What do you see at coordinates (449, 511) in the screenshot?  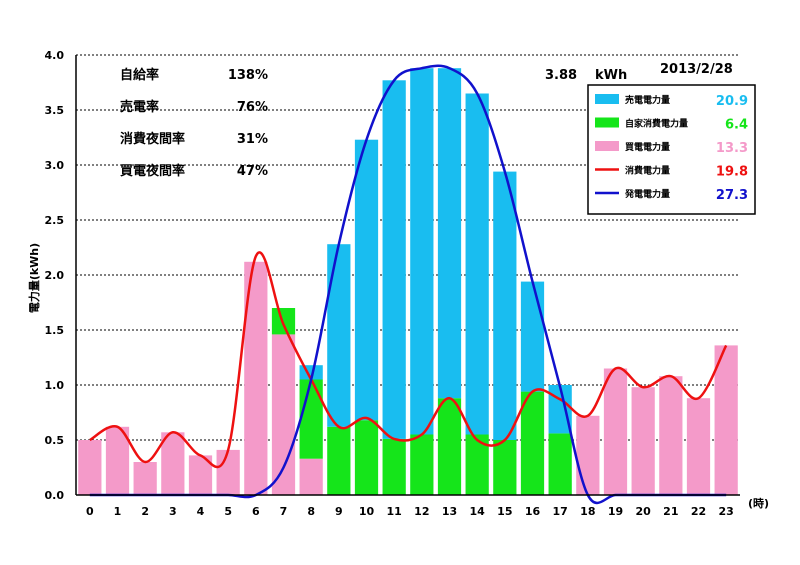 I see `x-tick-label: 13` at bounding box center [449, 511].